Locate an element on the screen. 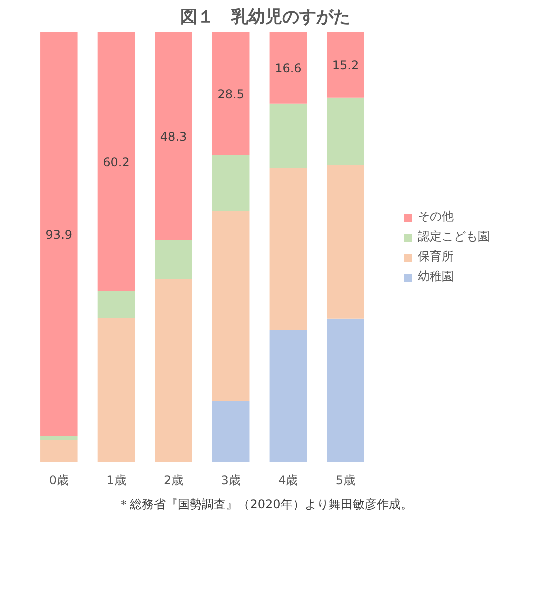  data-label: 28.5 is located at coordinates (231, 94).